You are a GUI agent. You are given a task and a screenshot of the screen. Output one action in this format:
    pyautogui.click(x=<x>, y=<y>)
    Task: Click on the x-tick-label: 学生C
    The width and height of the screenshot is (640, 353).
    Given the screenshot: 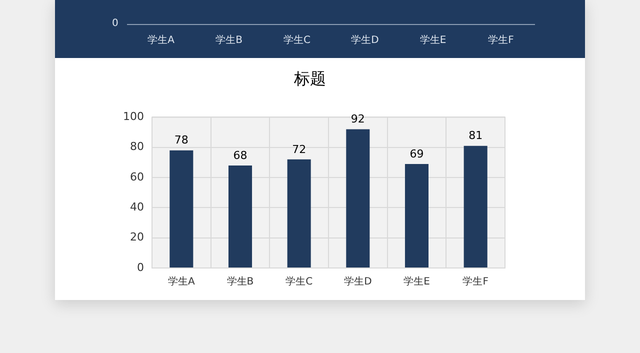 What is the action you would take?
    pyautogui.click(x=299, y=282)
    